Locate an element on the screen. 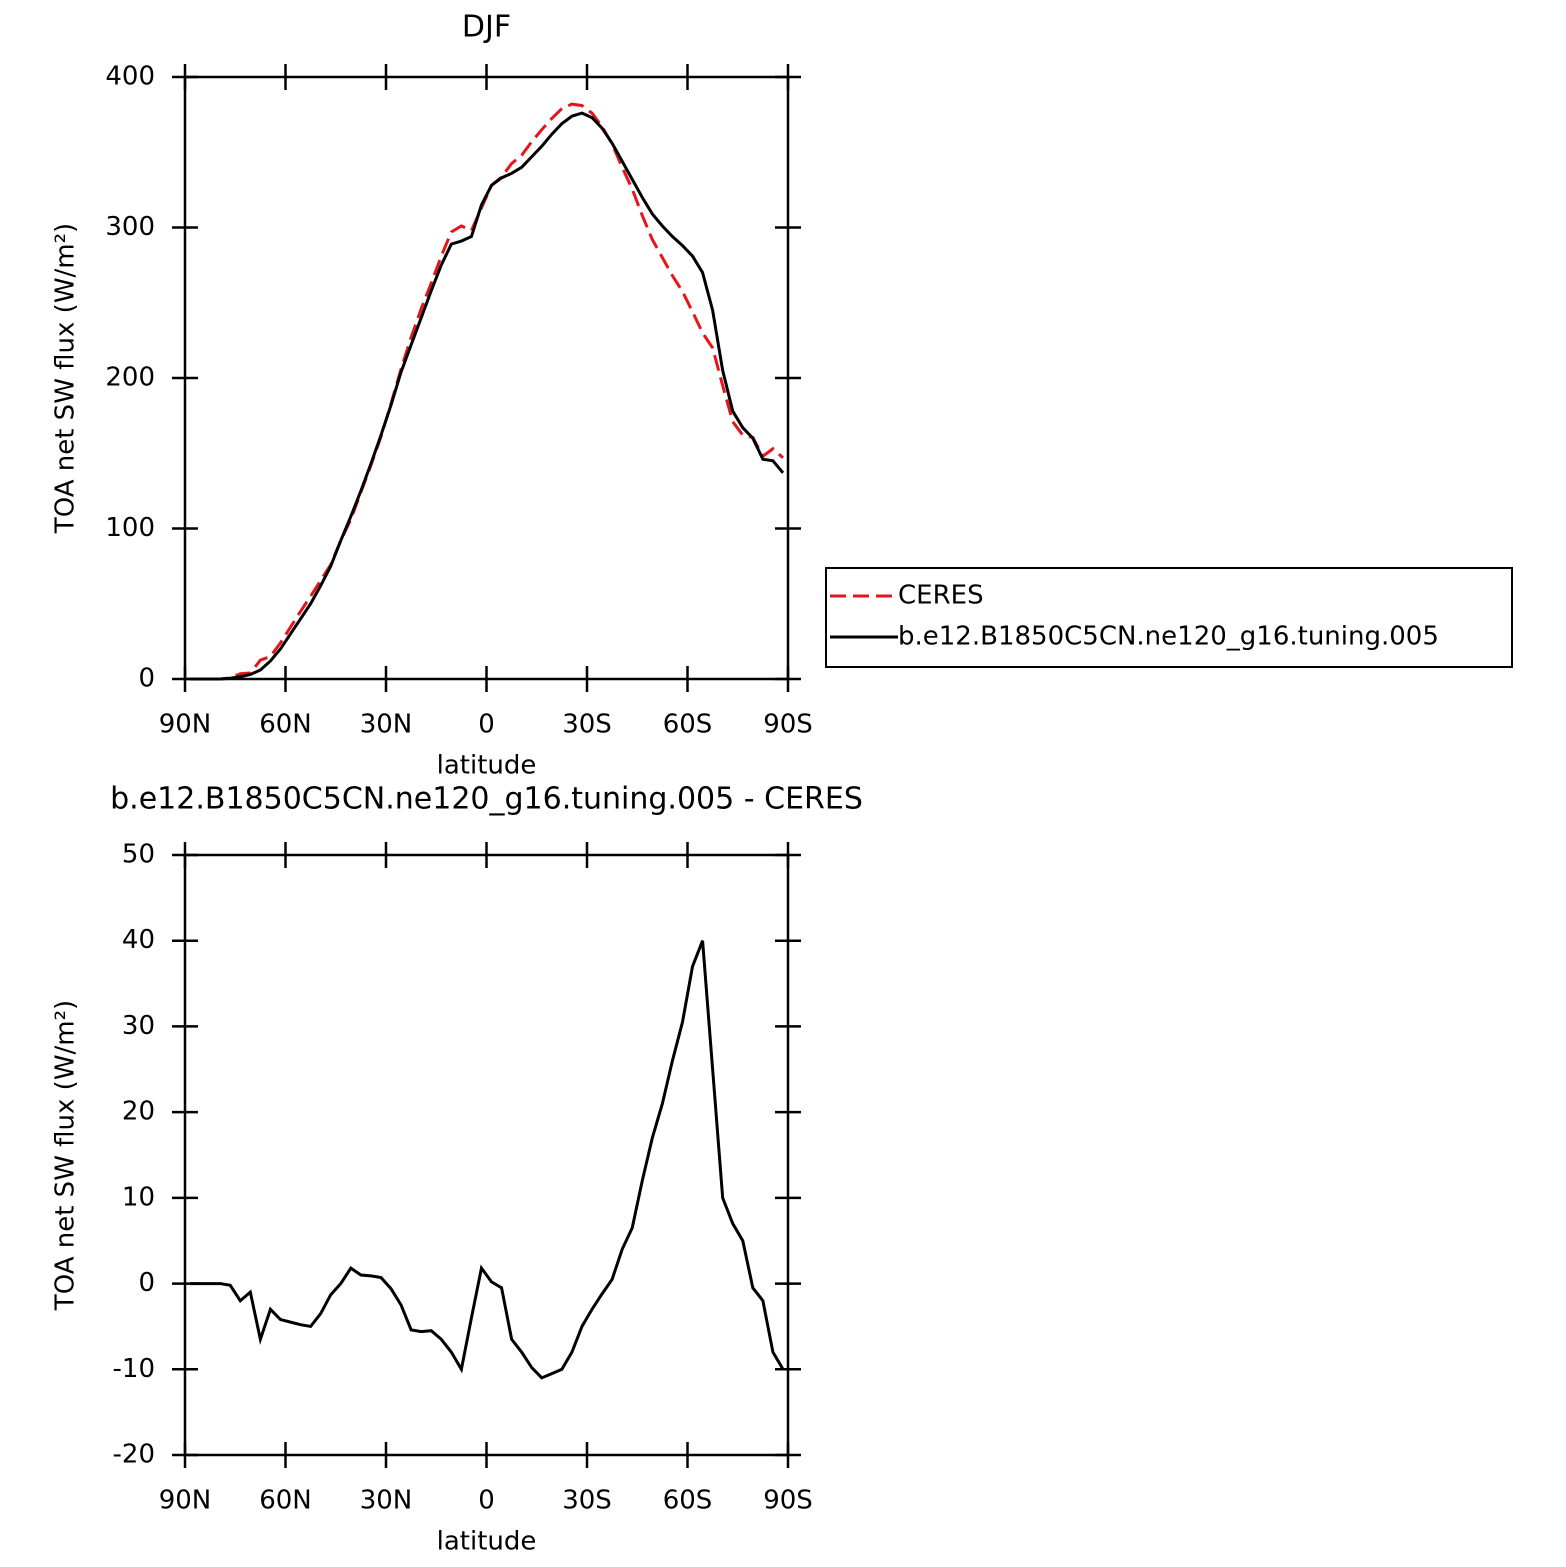 This screenshot has width=1566, height=1567. chart-title: DJF is located at coordinates (486, 27).